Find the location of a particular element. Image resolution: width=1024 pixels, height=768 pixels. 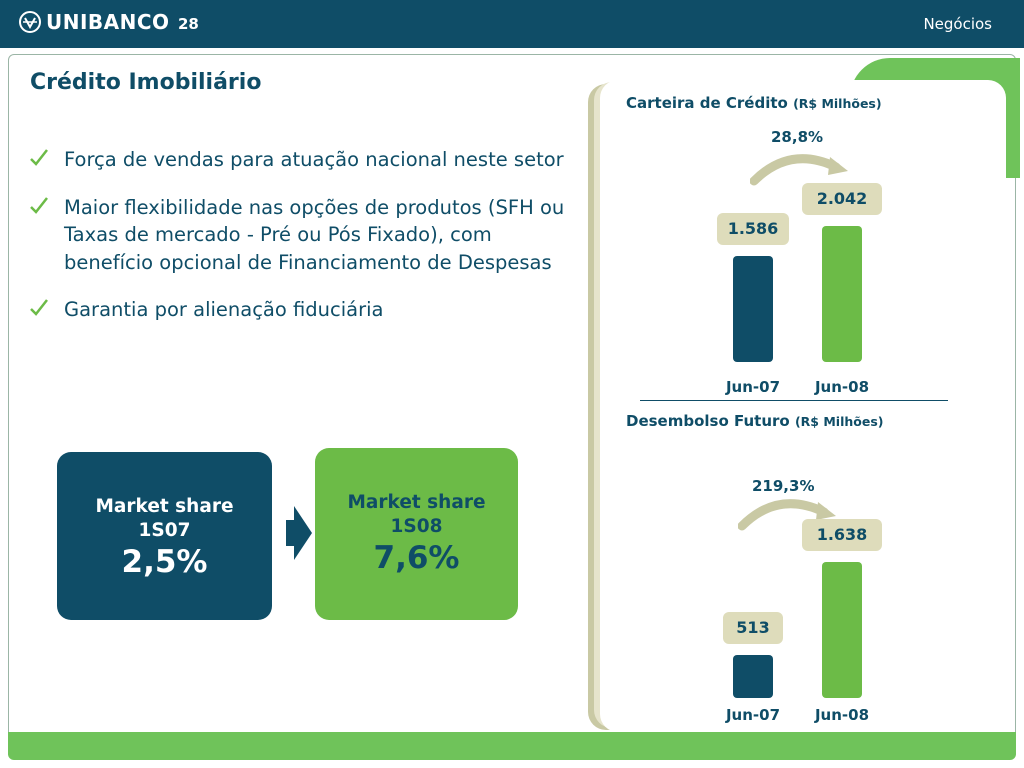

unibanco-logo: UNIBANCO is located at coordinates (94, 22).